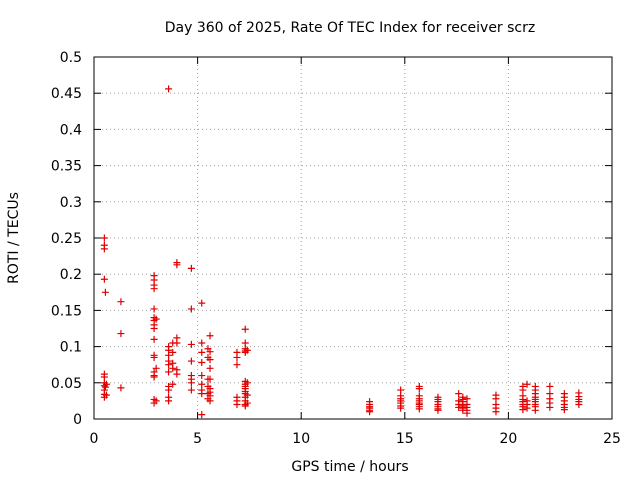 The image size is (640, 480). Describe the element at coordinates (14, 238) in the screenshot. I see `y-axis-label: ROTI / TECUs` at that location.